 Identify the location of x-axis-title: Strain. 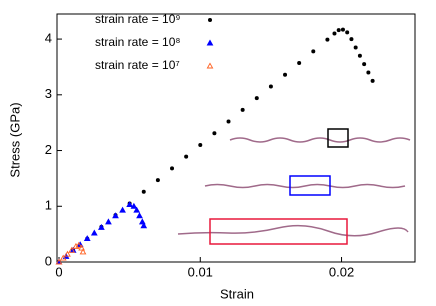
(237, 293).